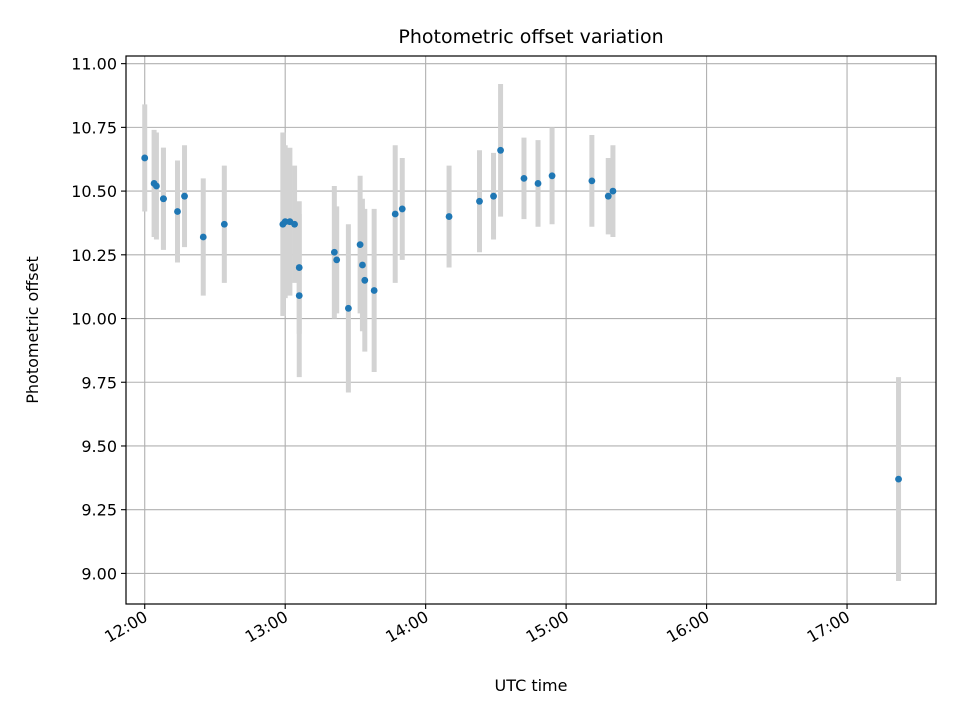 The image size is (960, 720). What do you see at coordinates (94, 127) in the screenshot?
I see `y-tick-label: 10.75` at bounding box center [94, 127].